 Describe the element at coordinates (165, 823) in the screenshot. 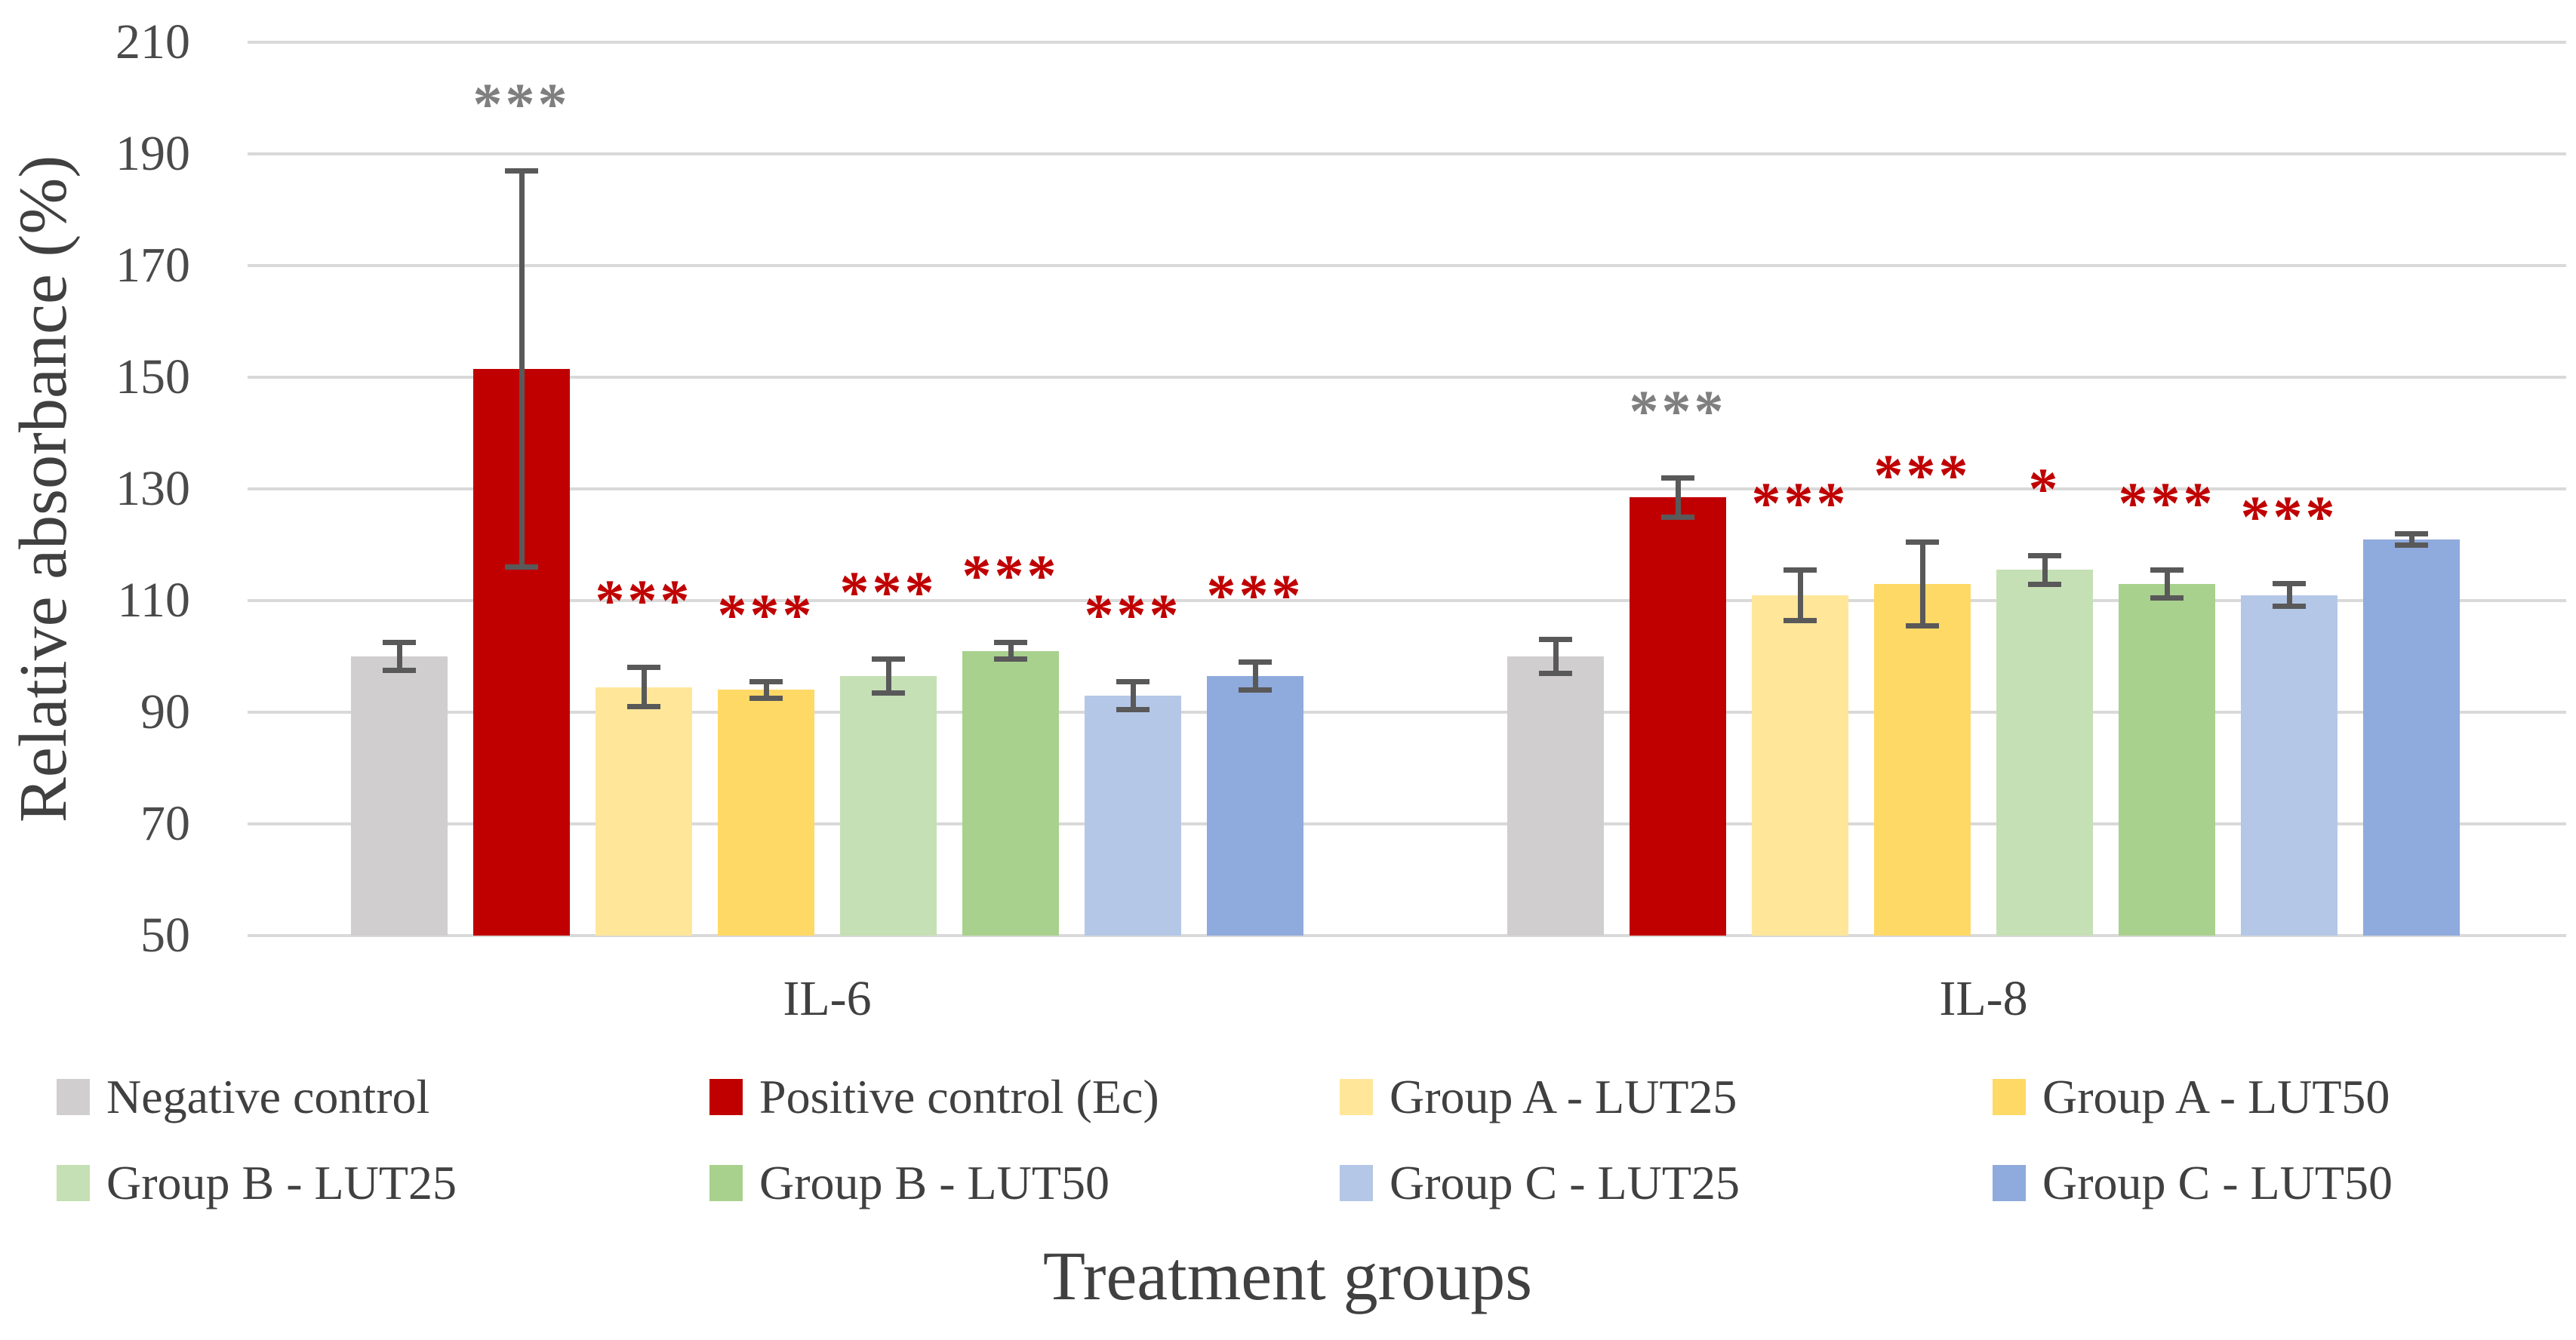

I see `ytick-label: 70` at that location.